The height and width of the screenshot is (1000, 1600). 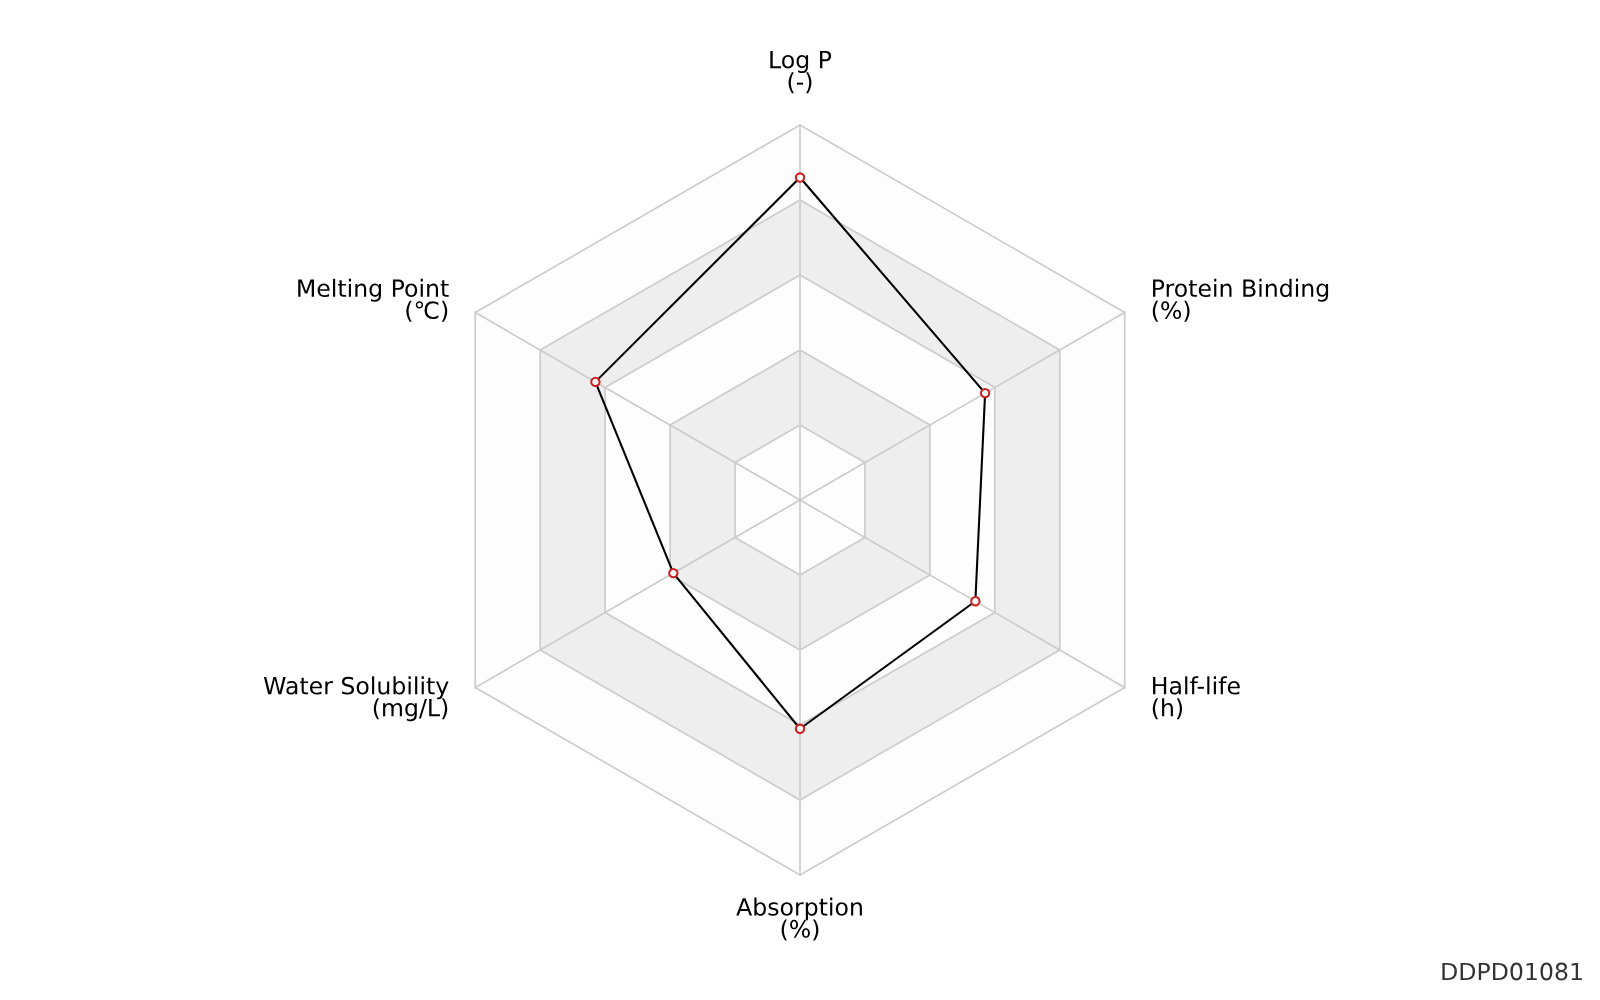 I want to click on spoke-label: Water Solubility (mg/L), so click(x=356, y=699).